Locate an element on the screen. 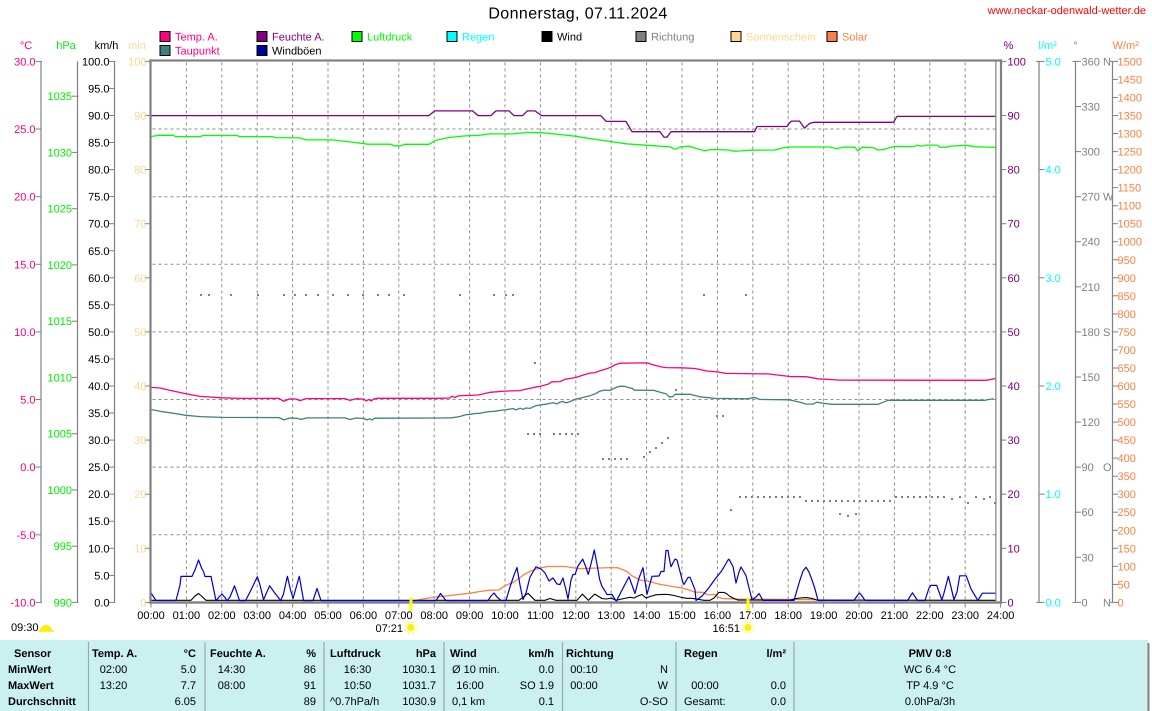  svg-text: 330 is located at coordinates (1091, 108).